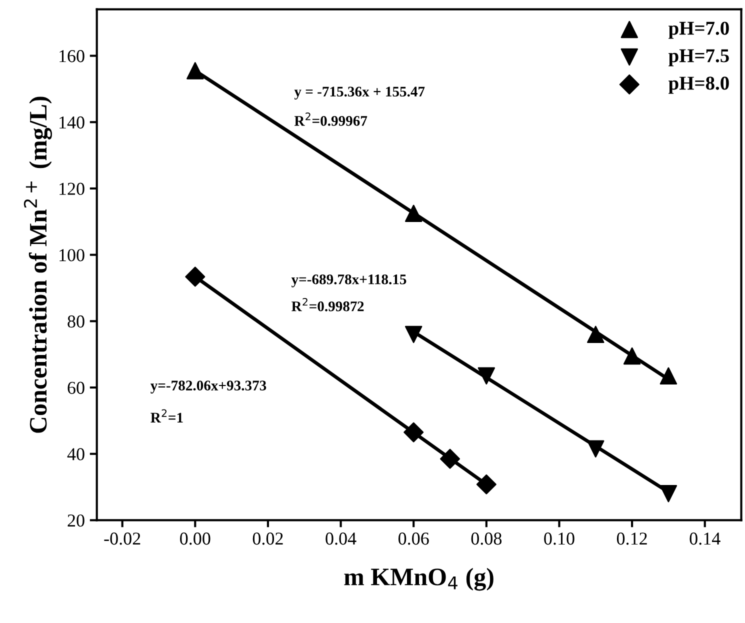 The width and height of the screenshot is (745, 623). Describe the element at coordinates (76, 388) in the screenshot. I see `y-tick-label: 60` at that location.